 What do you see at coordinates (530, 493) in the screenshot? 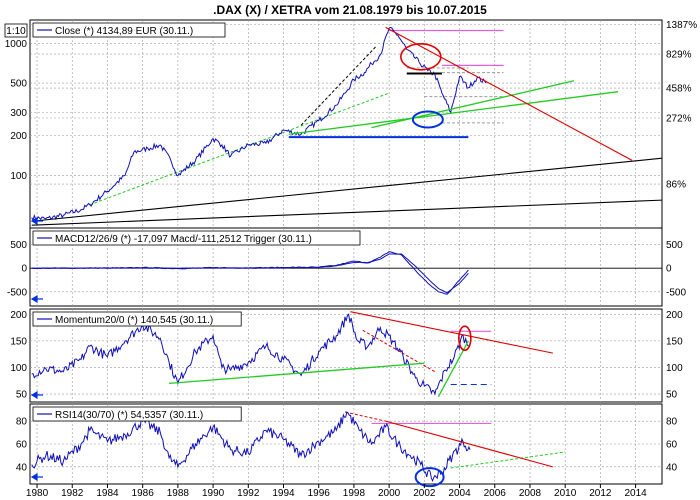
I see `x-tick-label: 2008` at bounding box center [530, 493].